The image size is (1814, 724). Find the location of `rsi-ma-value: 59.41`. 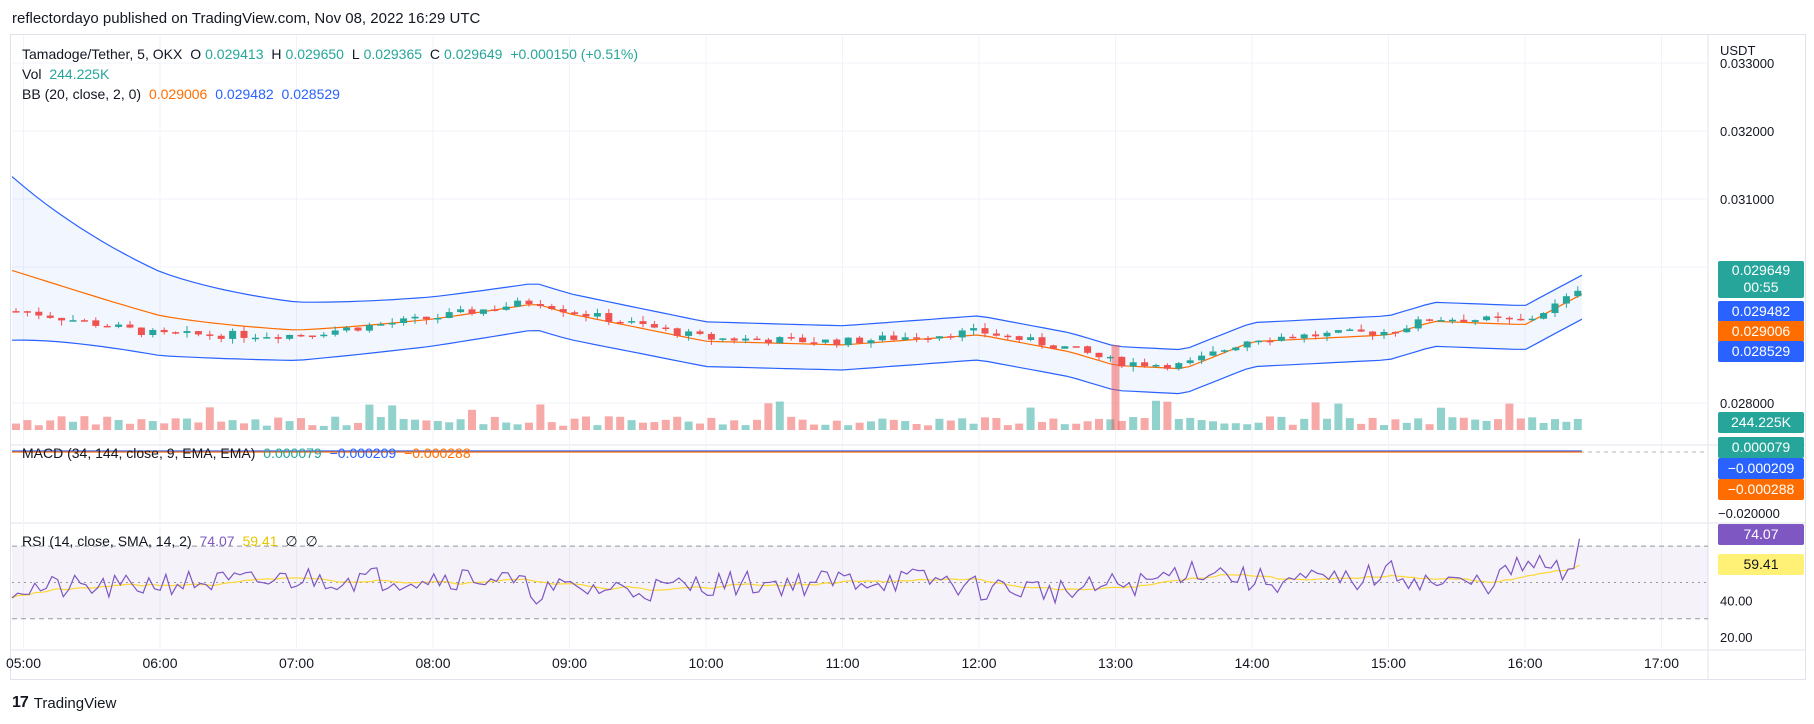

rsi-ma-value: 59.41 is located at coordinates (260, 541).